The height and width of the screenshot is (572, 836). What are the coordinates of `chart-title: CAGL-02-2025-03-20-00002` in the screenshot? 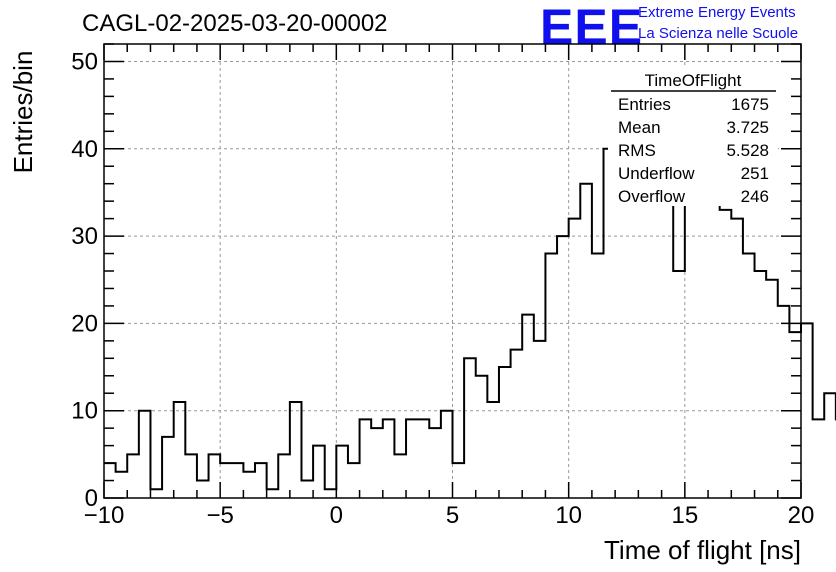 It's located at (235, 23).